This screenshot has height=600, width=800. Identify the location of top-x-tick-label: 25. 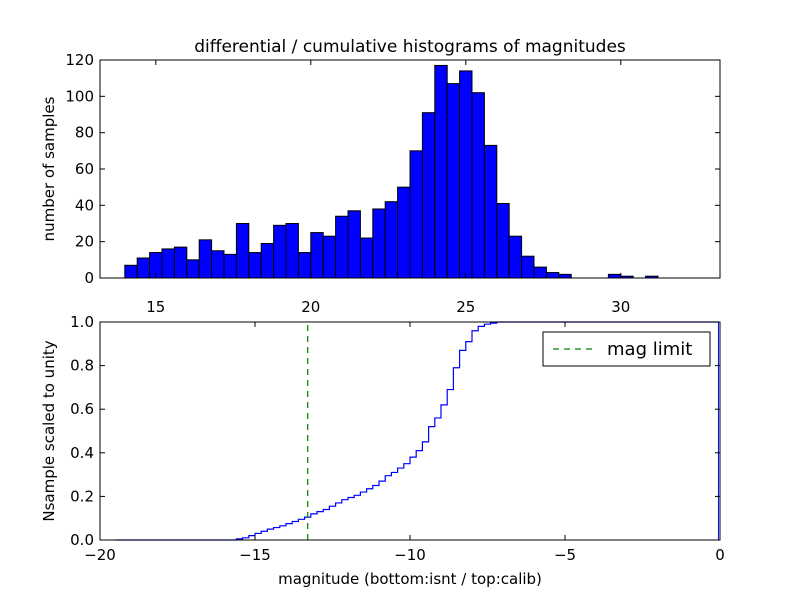
(465, 307).